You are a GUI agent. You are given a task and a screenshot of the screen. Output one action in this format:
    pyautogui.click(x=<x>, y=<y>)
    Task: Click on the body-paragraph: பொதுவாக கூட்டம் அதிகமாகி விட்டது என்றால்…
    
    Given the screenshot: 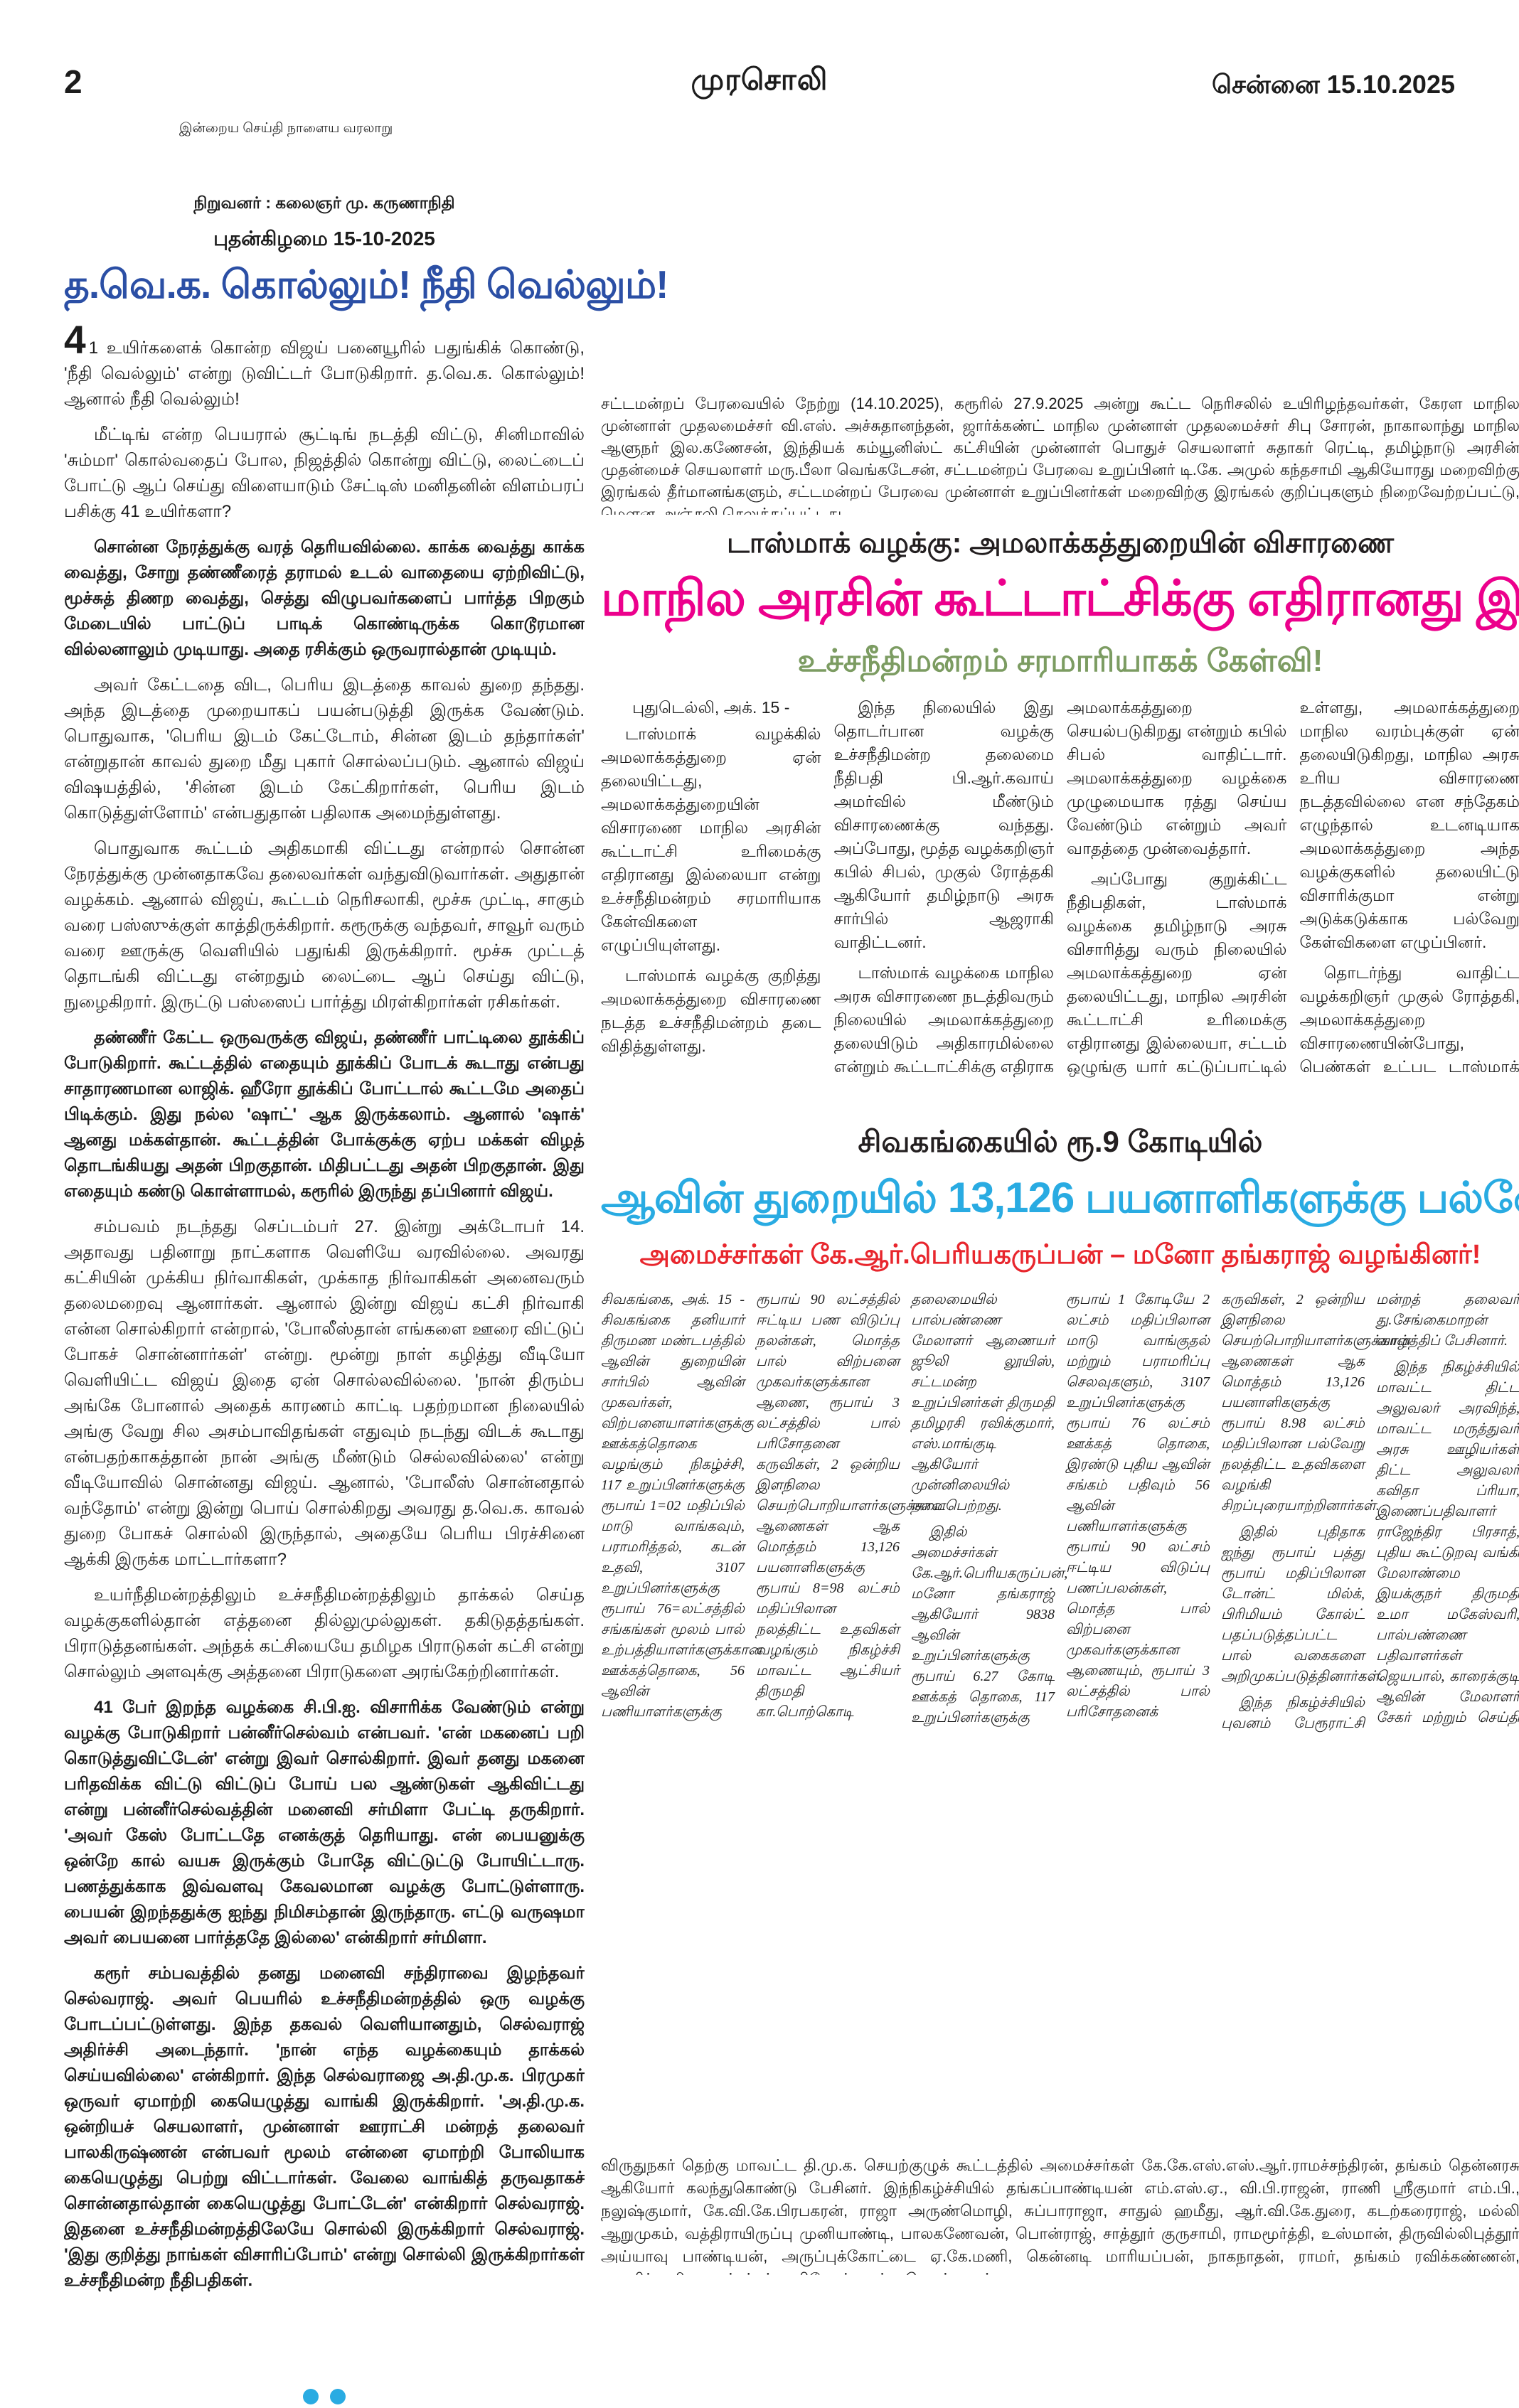 What is the action you would take?
    pyautogui.click(x=324, y=925)
    